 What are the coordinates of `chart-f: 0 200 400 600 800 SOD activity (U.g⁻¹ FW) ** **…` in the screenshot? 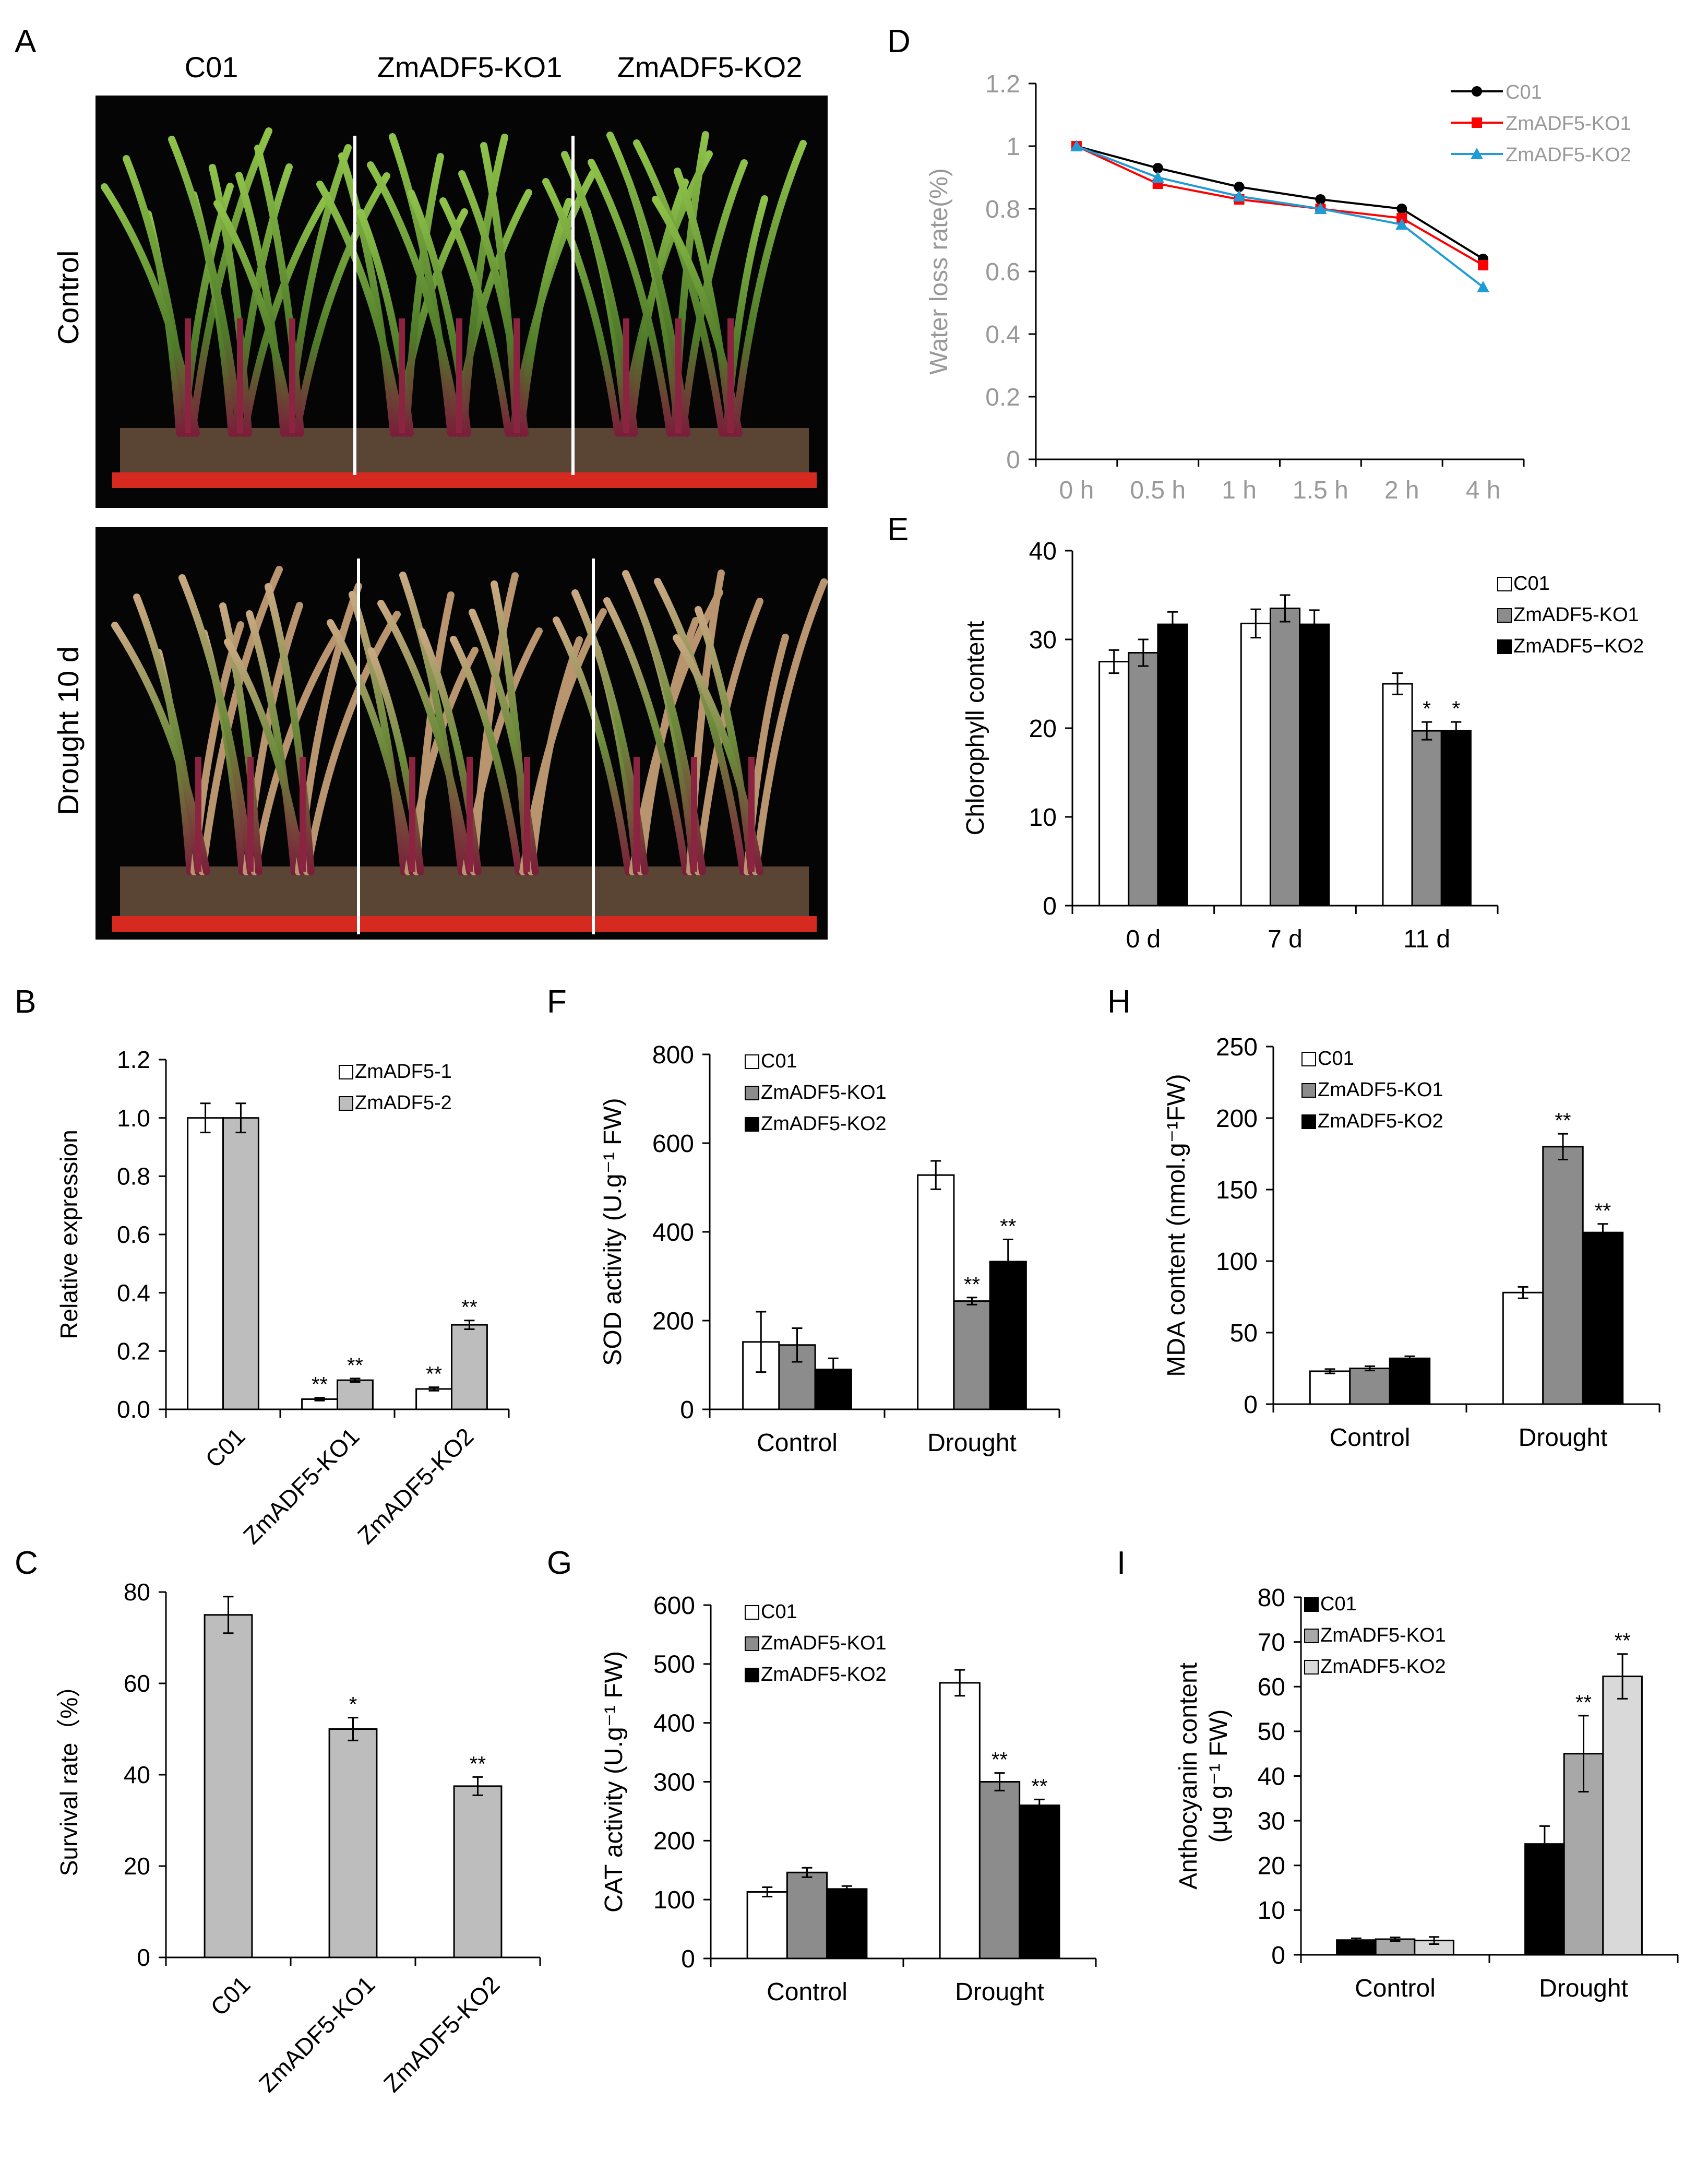 It's located at (829, 1249).